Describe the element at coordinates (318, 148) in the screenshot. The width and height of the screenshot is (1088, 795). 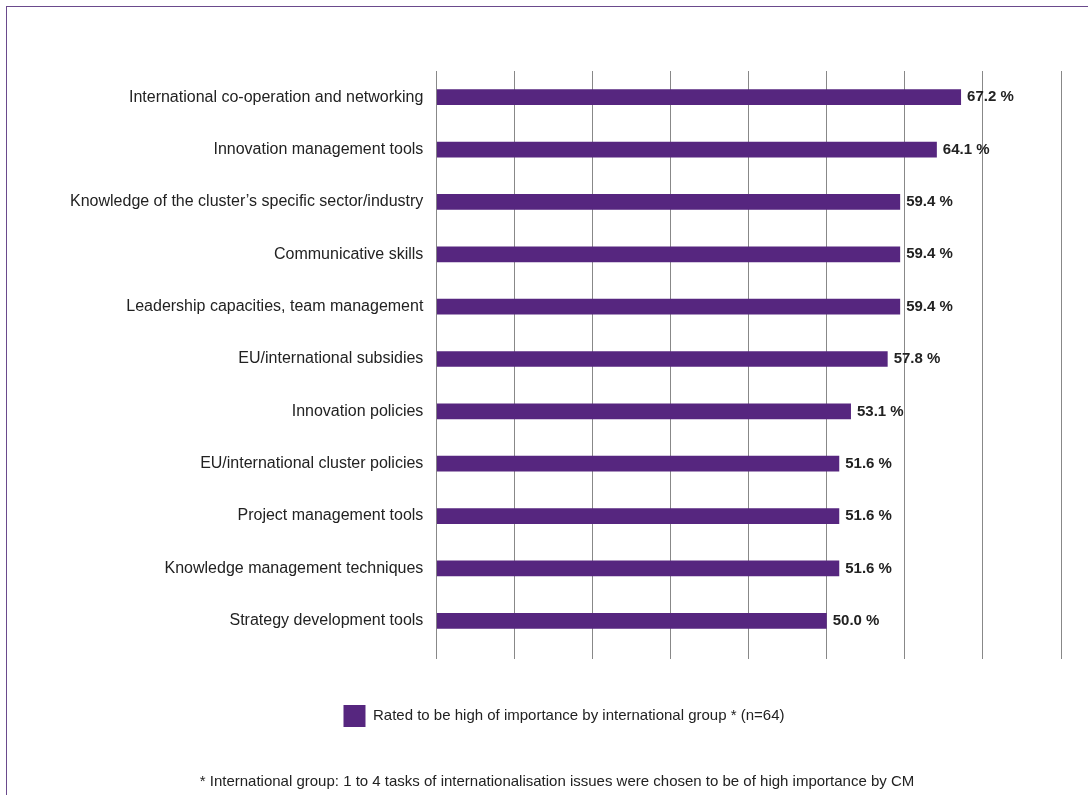
I see `y-tick-label: Innovation management tools` at that location.